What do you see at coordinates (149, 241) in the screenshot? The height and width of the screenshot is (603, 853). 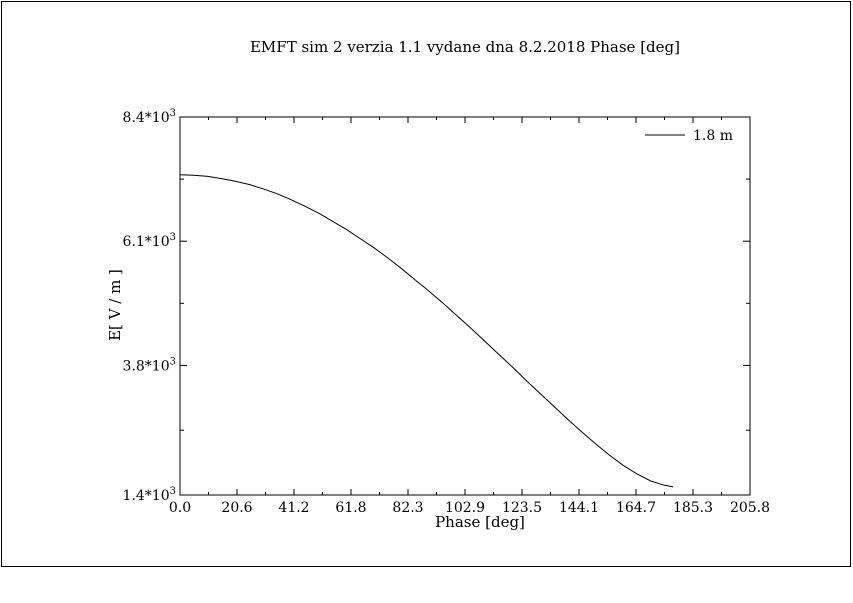 I see `y-tick-label: 6.1*103` at bounding box center [149, 241].